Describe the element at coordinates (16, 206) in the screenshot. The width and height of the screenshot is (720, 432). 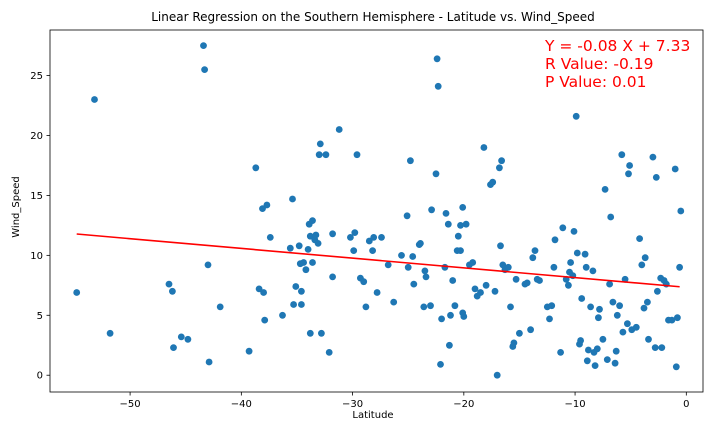
I see `y-axis-label: Wind_Speed` at that location.